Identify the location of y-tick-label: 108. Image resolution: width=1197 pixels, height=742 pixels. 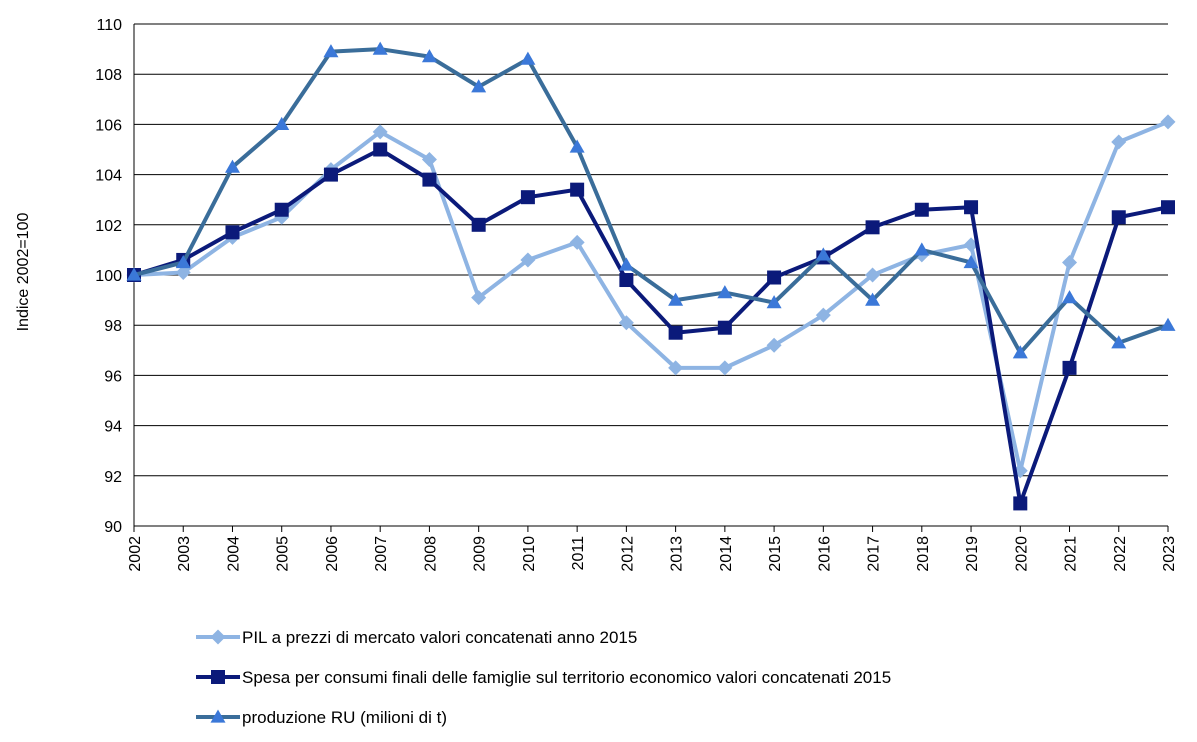
(108, 75).